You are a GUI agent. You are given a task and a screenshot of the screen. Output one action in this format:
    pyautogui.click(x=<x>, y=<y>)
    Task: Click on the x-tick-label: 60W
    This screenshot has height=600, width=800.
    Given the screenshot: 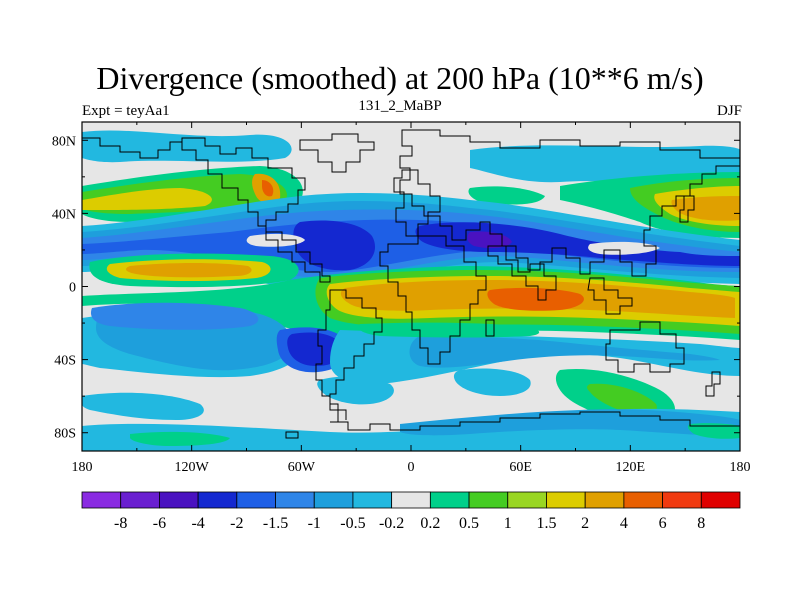 What is the action you would take?
    pyautogui.click(x=302, y=467)
    